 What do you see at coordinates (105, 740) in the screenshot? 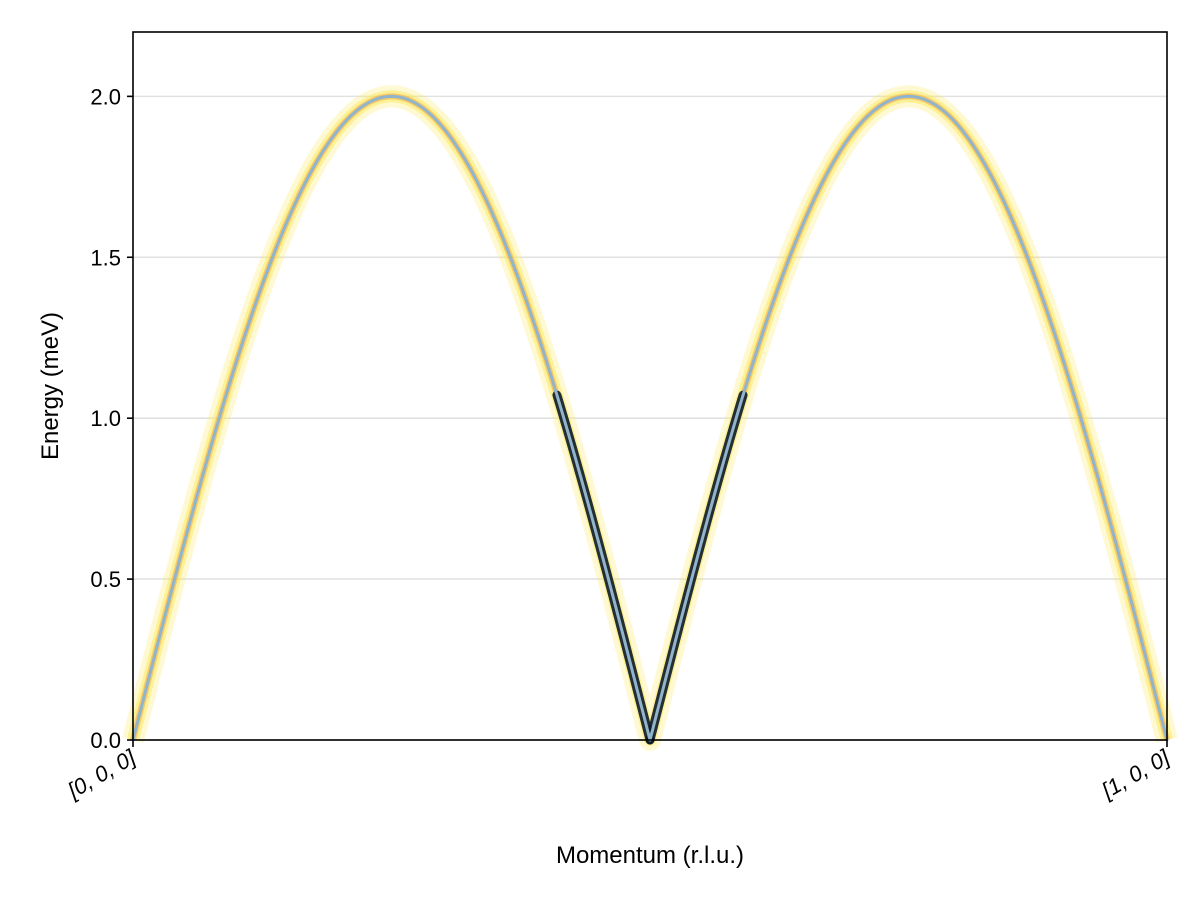
I see `y-tick-label-0: 0.0` at bounding box center [105, 740].